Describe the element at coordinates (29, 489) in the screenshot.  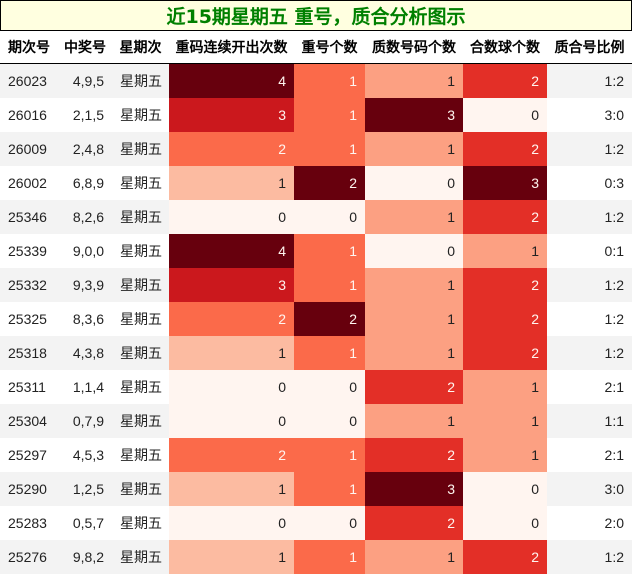
I see `issue-cell: 25290` at that location.